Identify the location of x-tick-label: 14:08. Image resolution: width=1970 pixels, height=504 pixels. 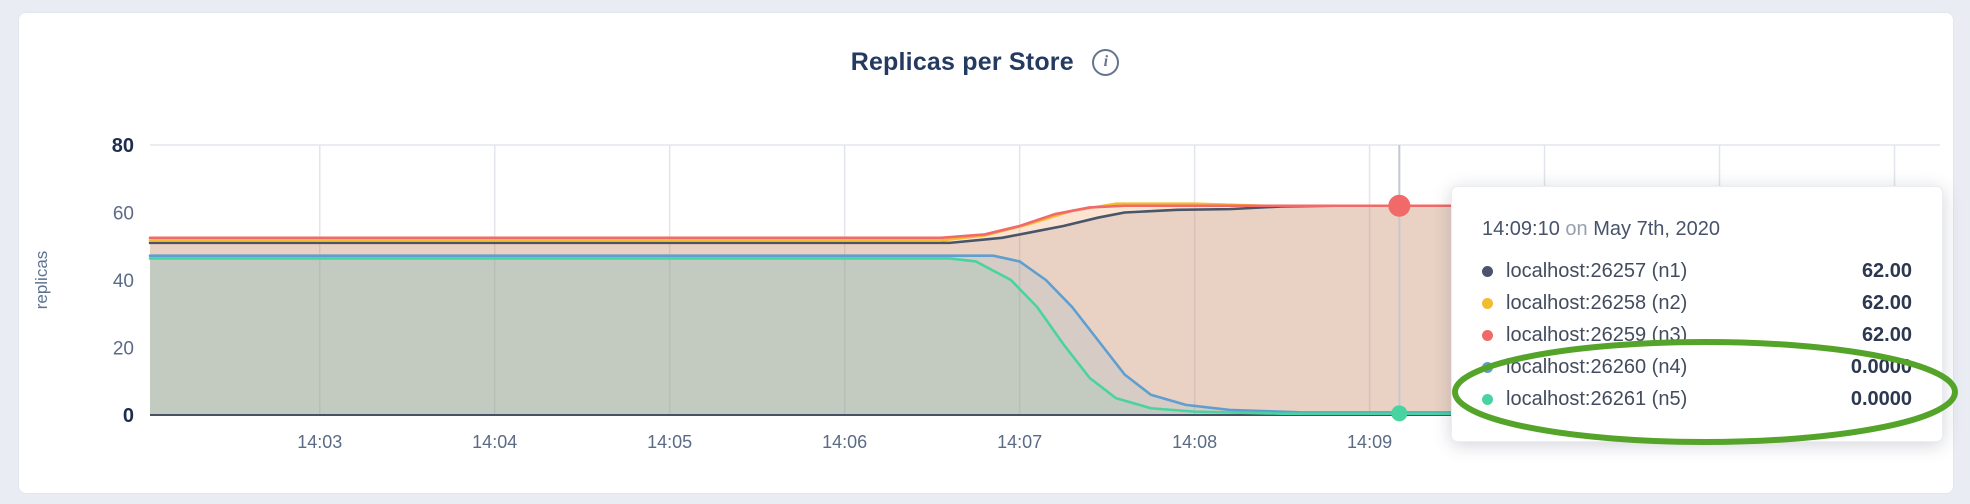
(1194, 442).